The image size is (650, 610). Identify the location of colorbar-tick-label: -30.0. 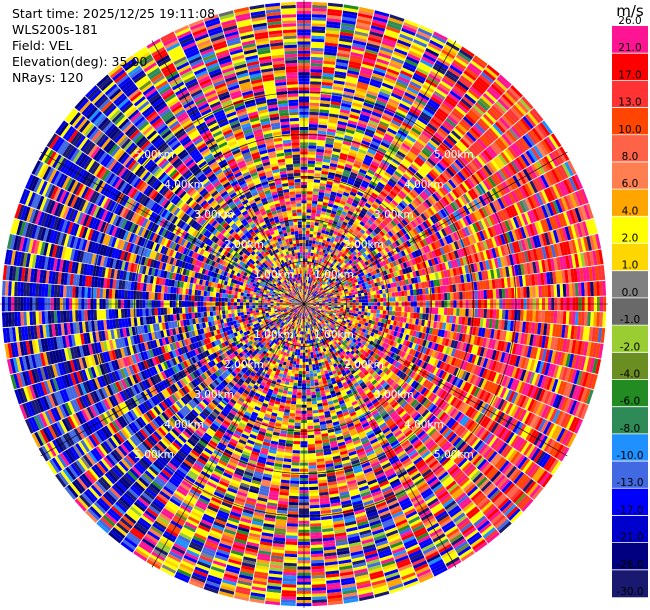
(629, 592).